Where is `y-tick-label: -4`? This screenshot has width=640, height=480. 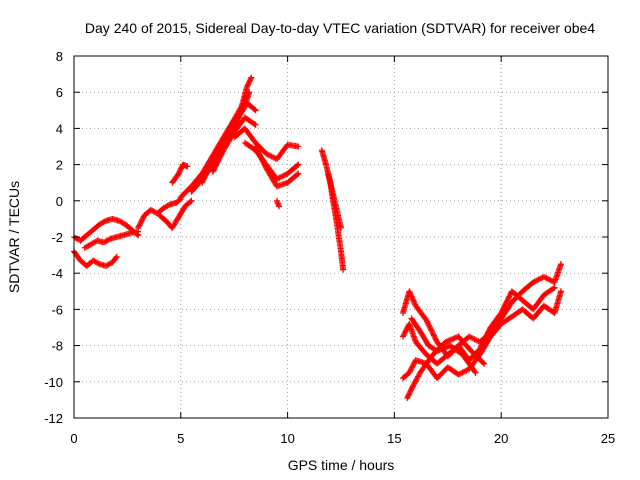 y-tick-label: -4 is located at coordinates (57, 273).